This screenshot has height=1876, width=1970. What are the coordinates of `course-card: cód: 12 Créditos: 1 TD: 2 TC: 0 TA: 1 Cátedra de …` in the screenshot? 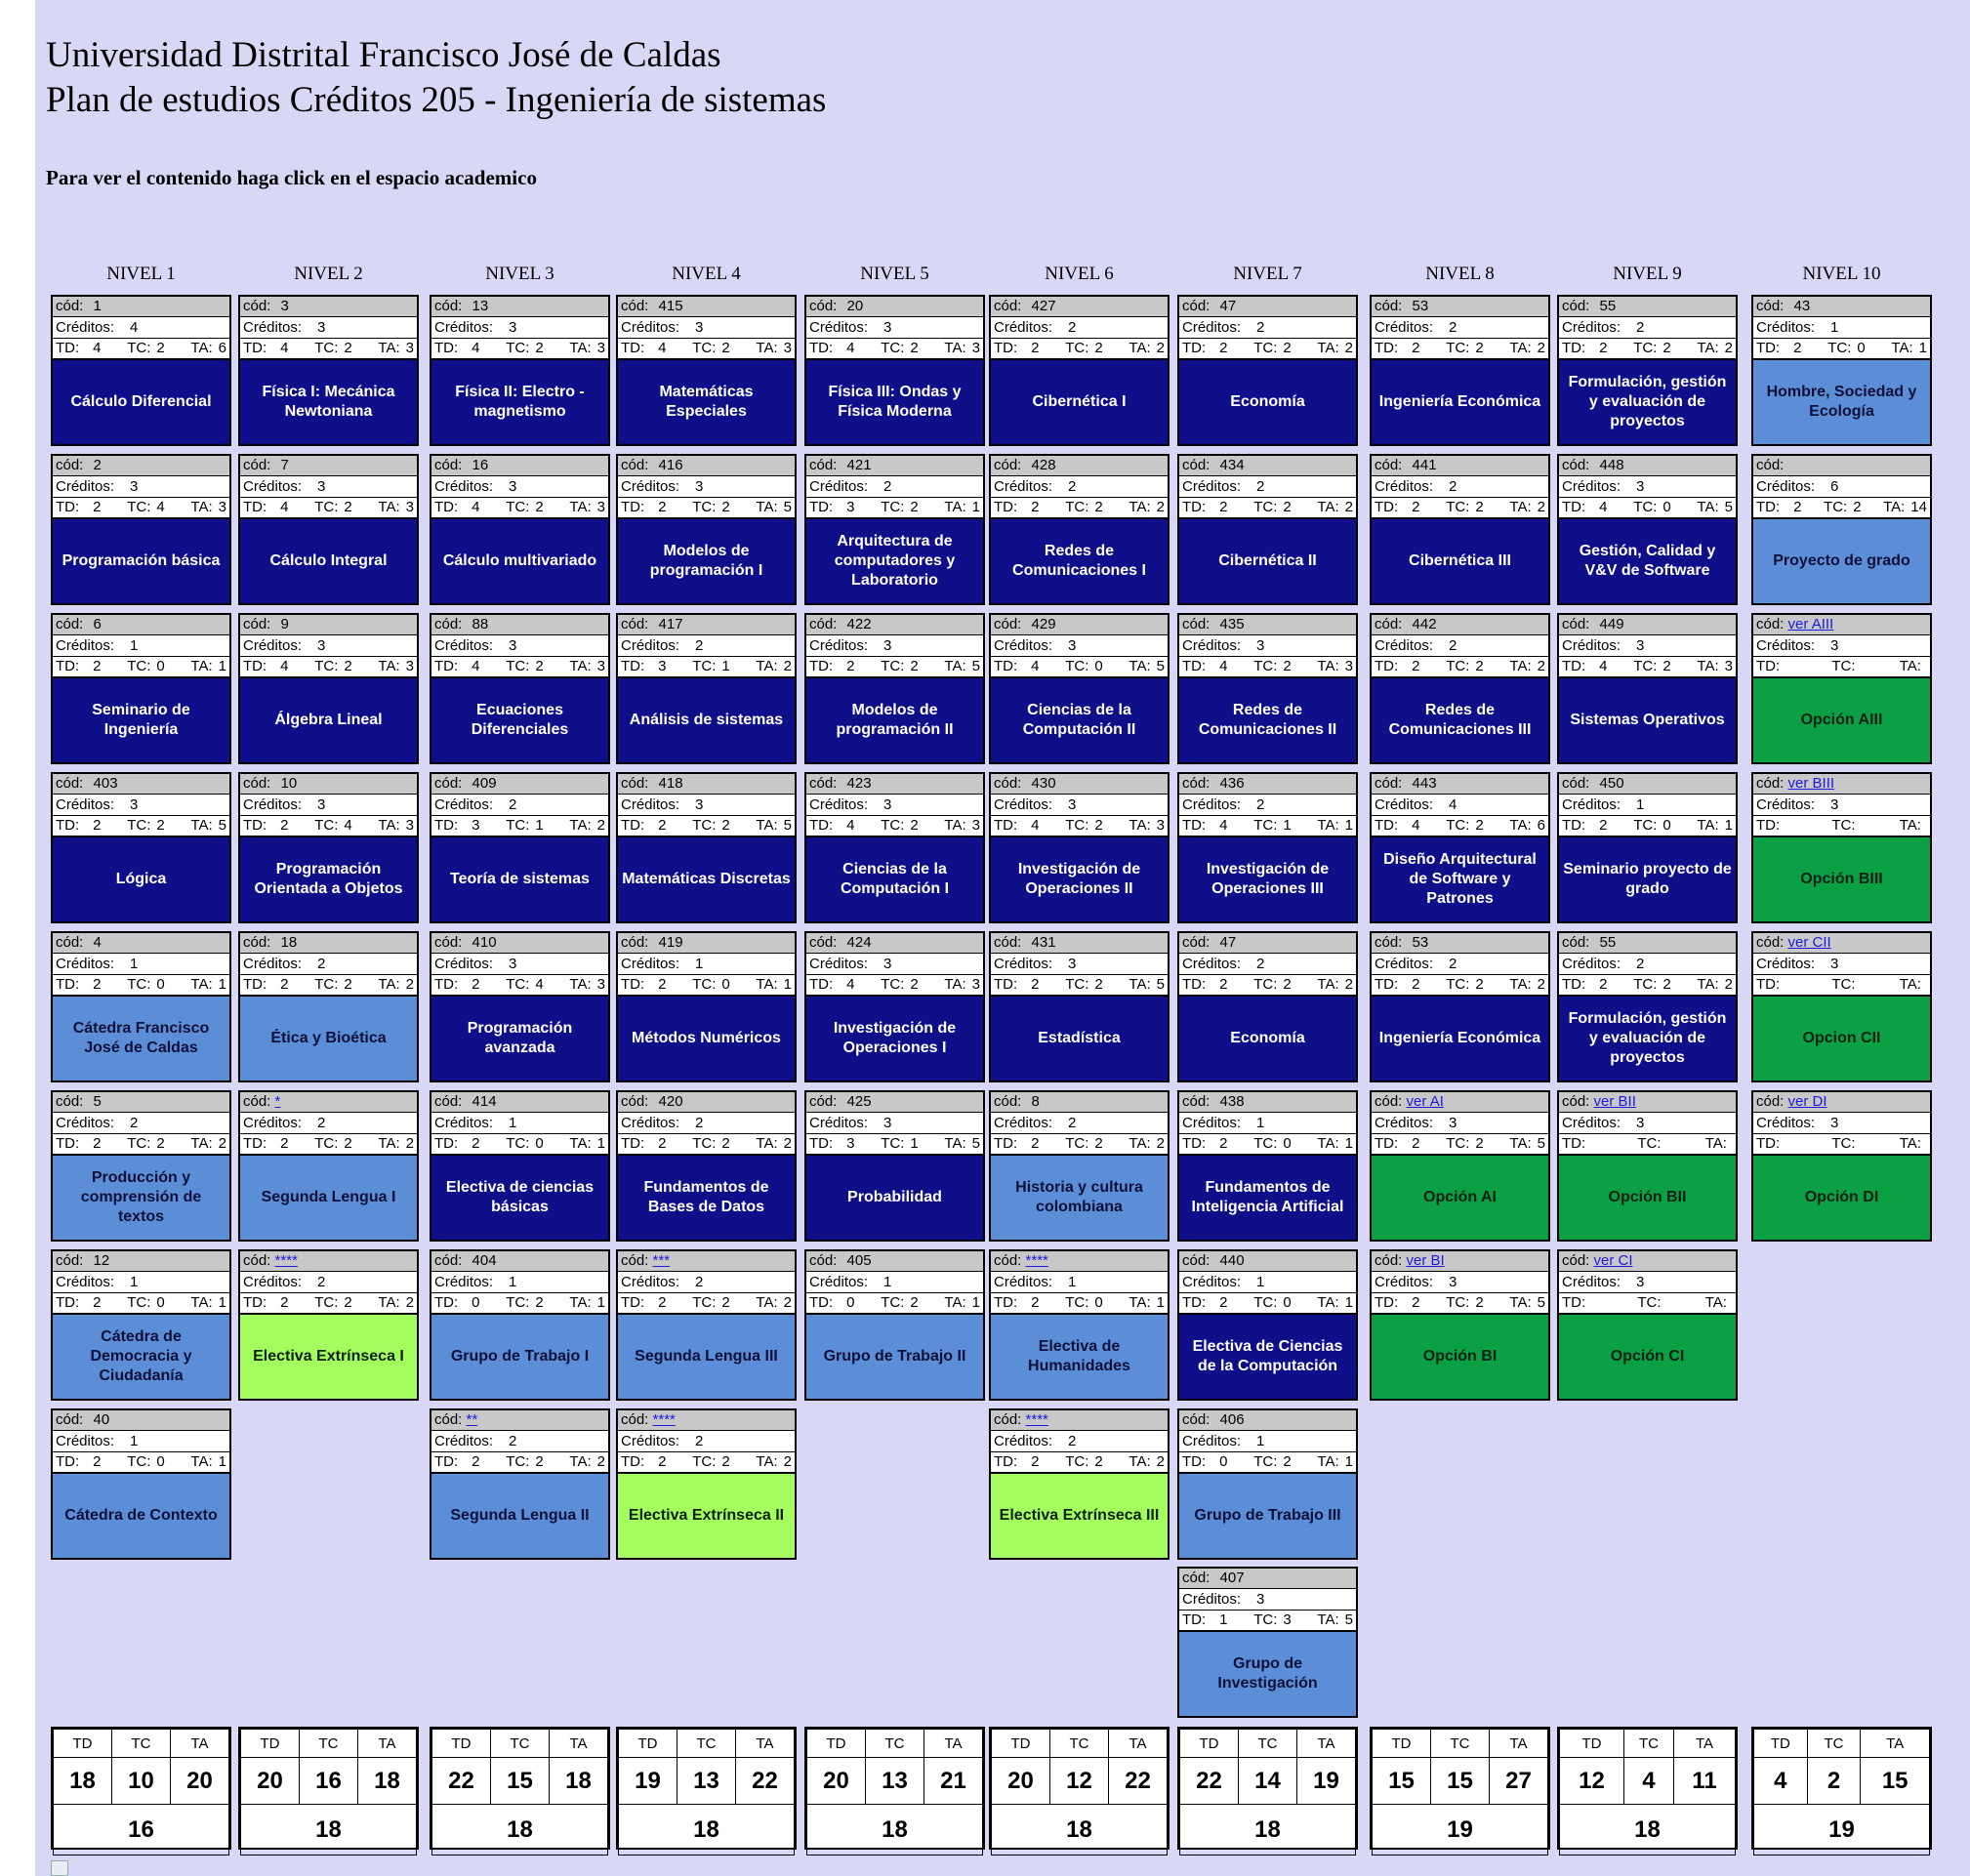 It's located at (141, 1325).